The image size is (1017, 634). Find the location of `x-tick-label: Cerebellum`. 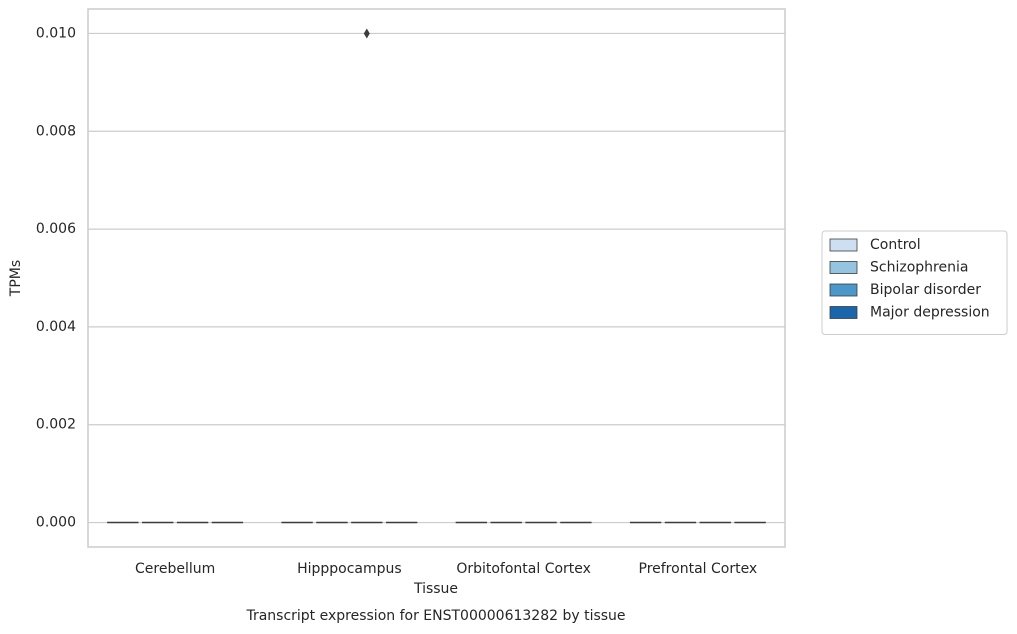

x-tick-label: Cerebellum is located at coordinates (175, 569).